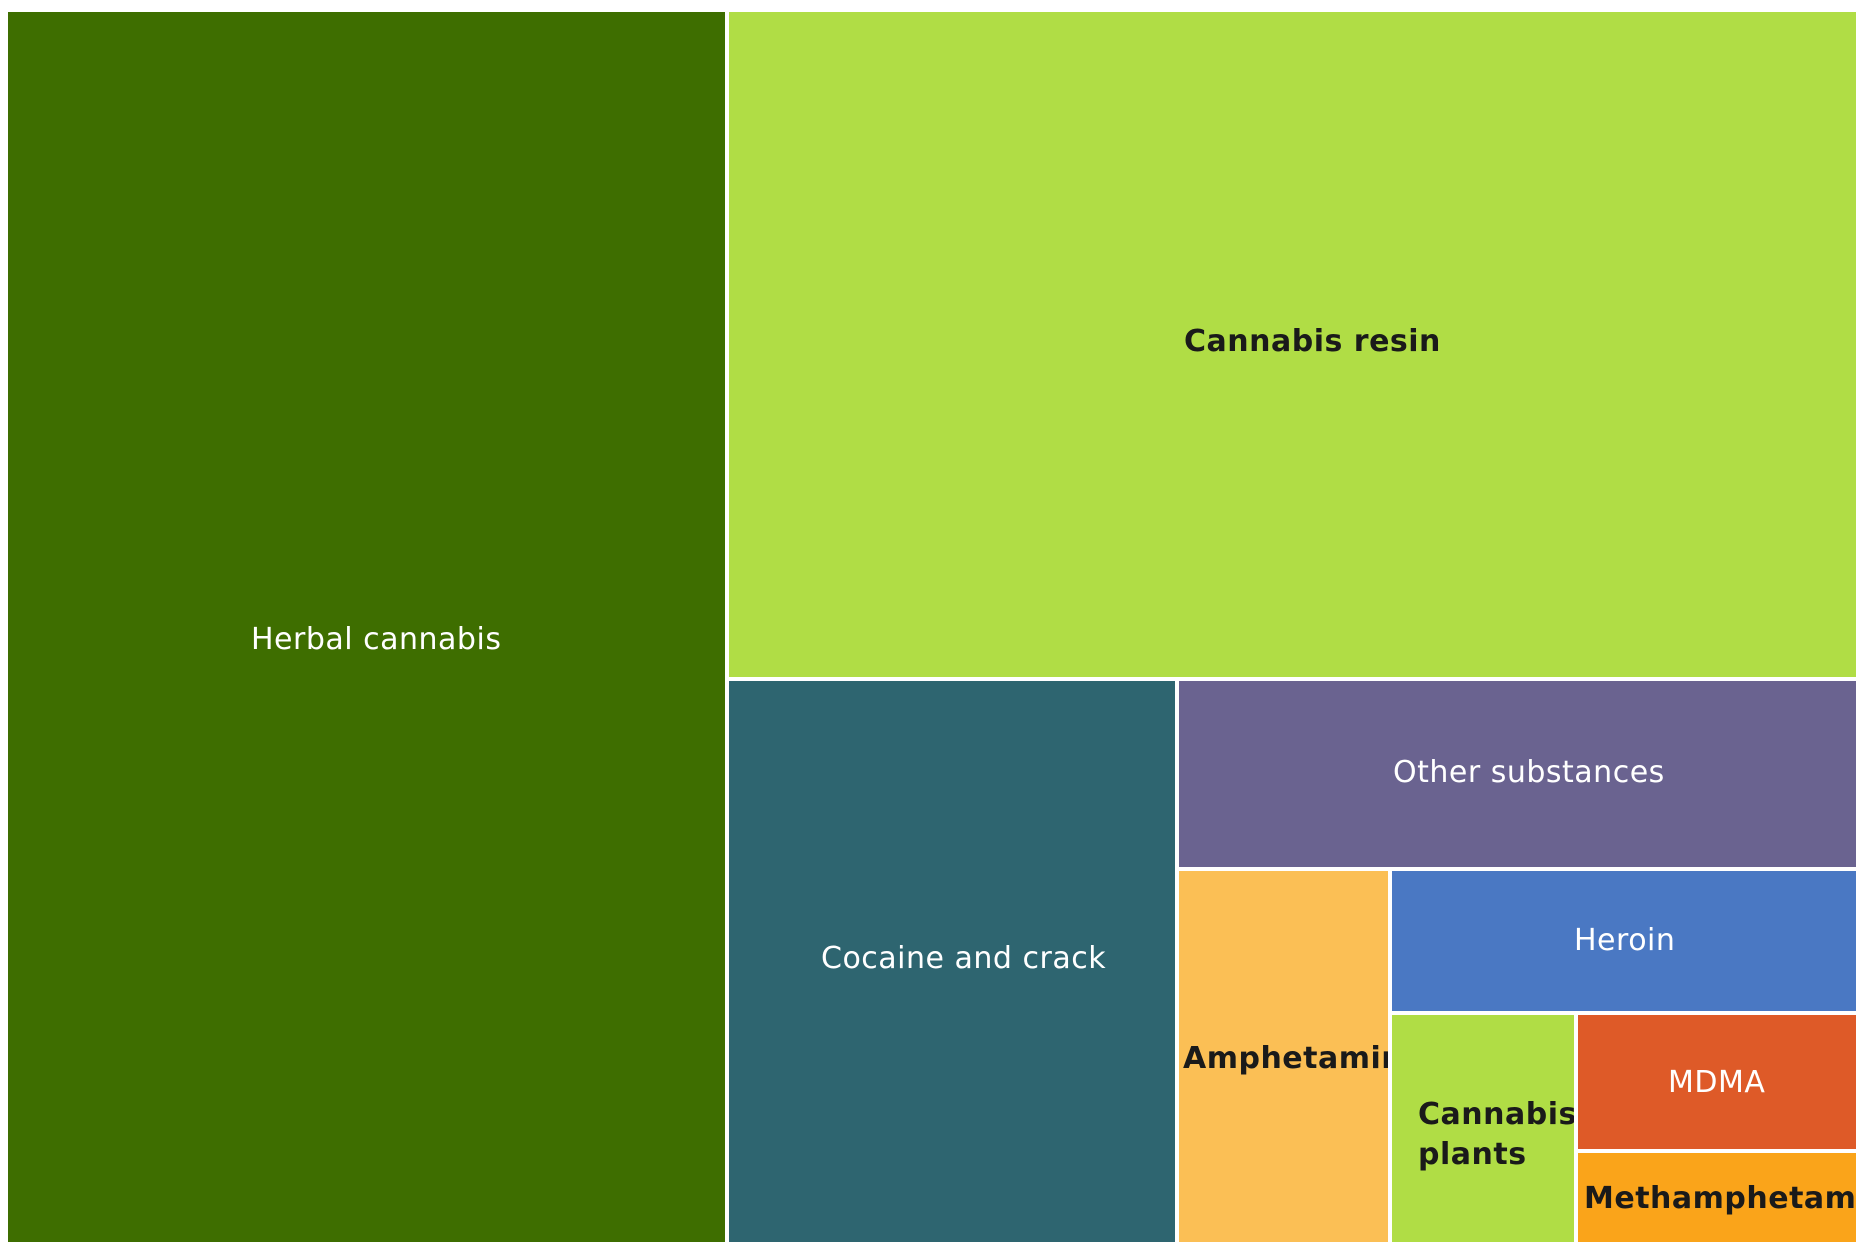 Image resolution: width=1856 pixels, height=1242 pixels. I want to click on cell-mdma: MDMA, so click(1717, 1082).